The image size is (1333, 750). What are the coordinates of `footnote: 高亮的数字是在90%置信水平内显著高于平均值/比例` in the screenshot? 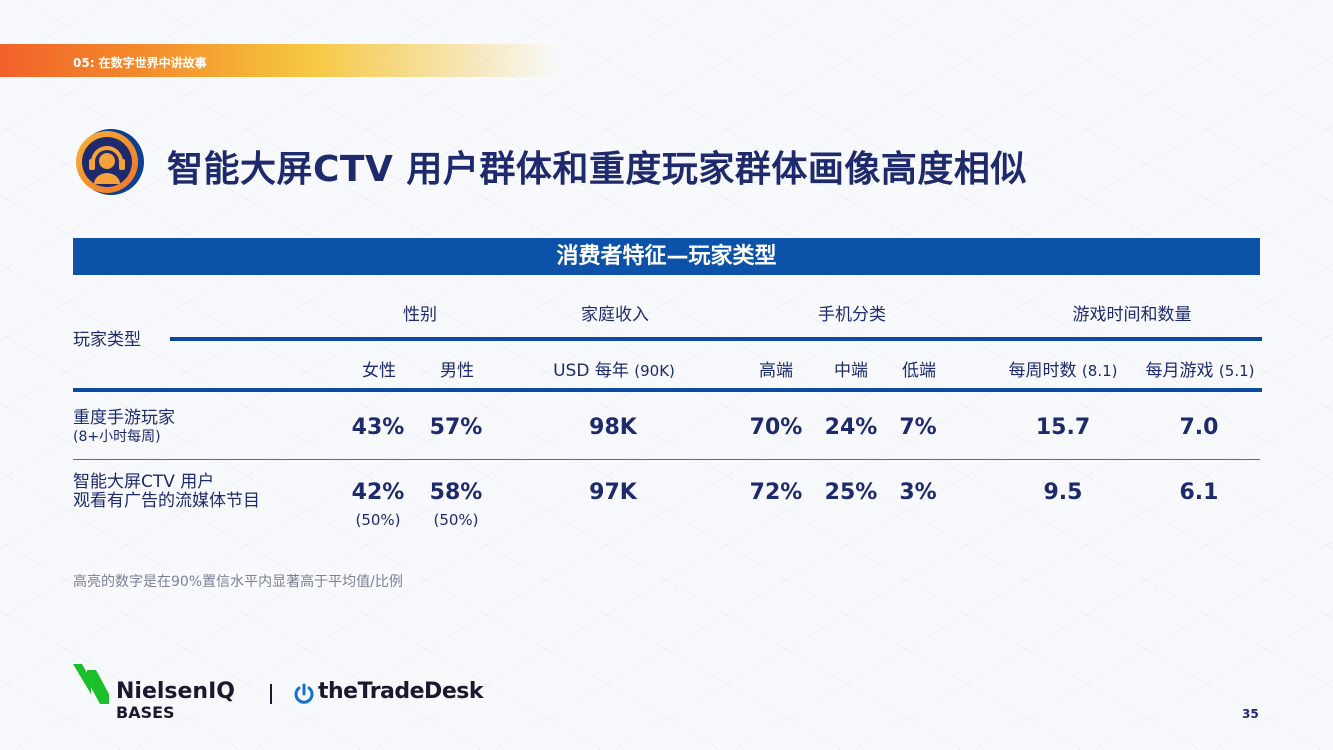 It's located at (238, 582).